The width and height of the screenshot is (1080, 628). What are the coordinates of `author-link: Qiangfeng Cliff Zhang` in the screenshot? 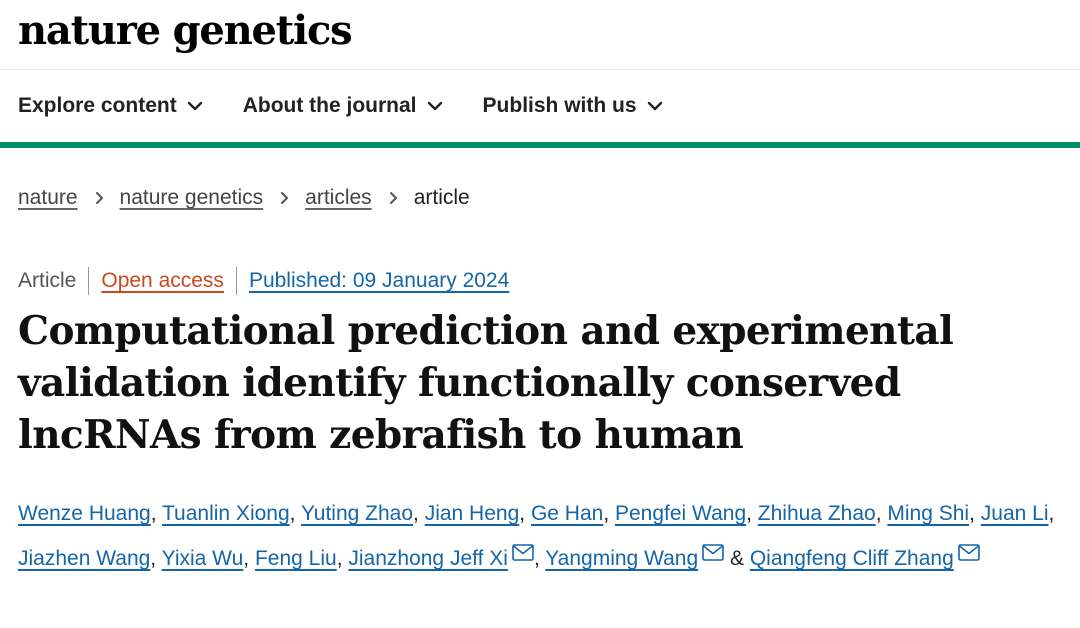 It's located at (851, 558).